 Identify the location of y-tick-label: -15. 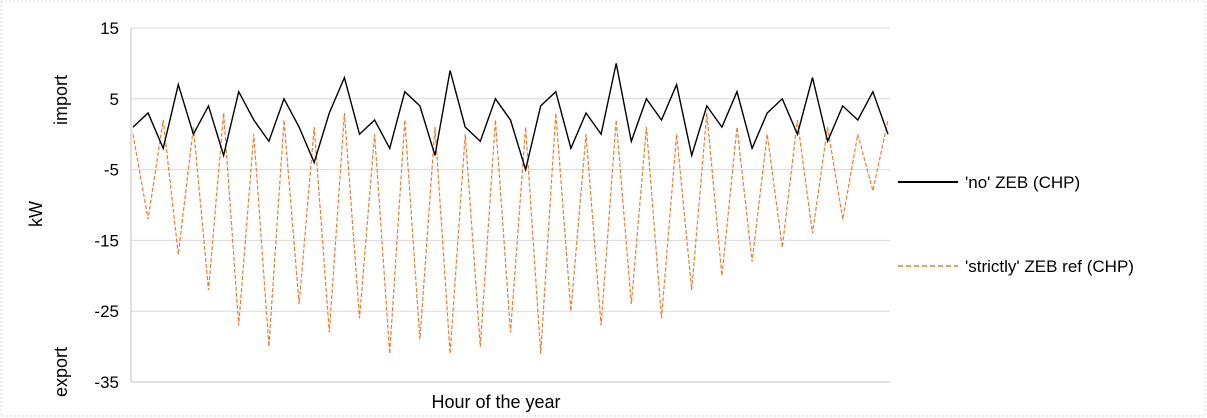
(106, 240).